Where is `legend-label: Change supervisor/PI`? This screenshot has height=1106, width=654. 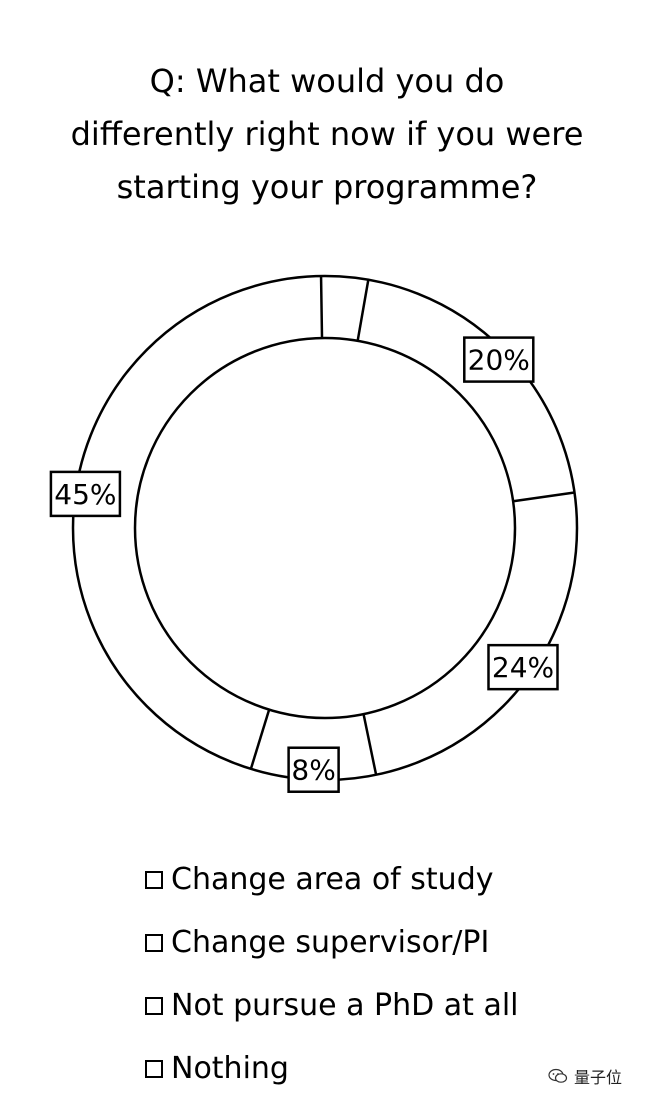 legend-label: Change supervisor/PI is located at coordinates (330, 942).